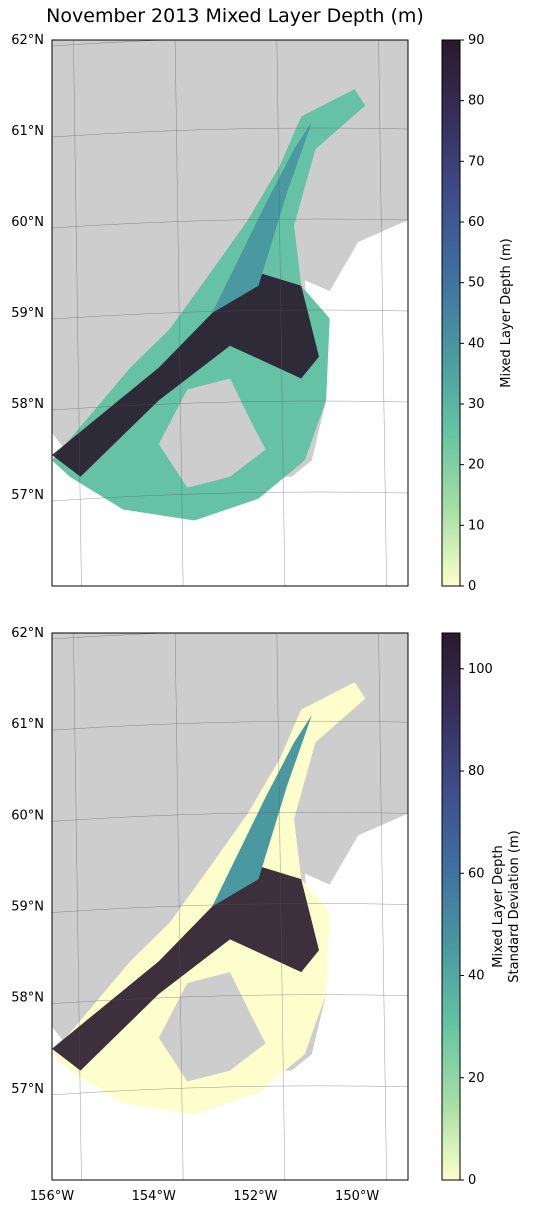  Describe the element at coordinates (476, 161) in the screenshot. I see `colorbar-tick-label: 70` at that location.